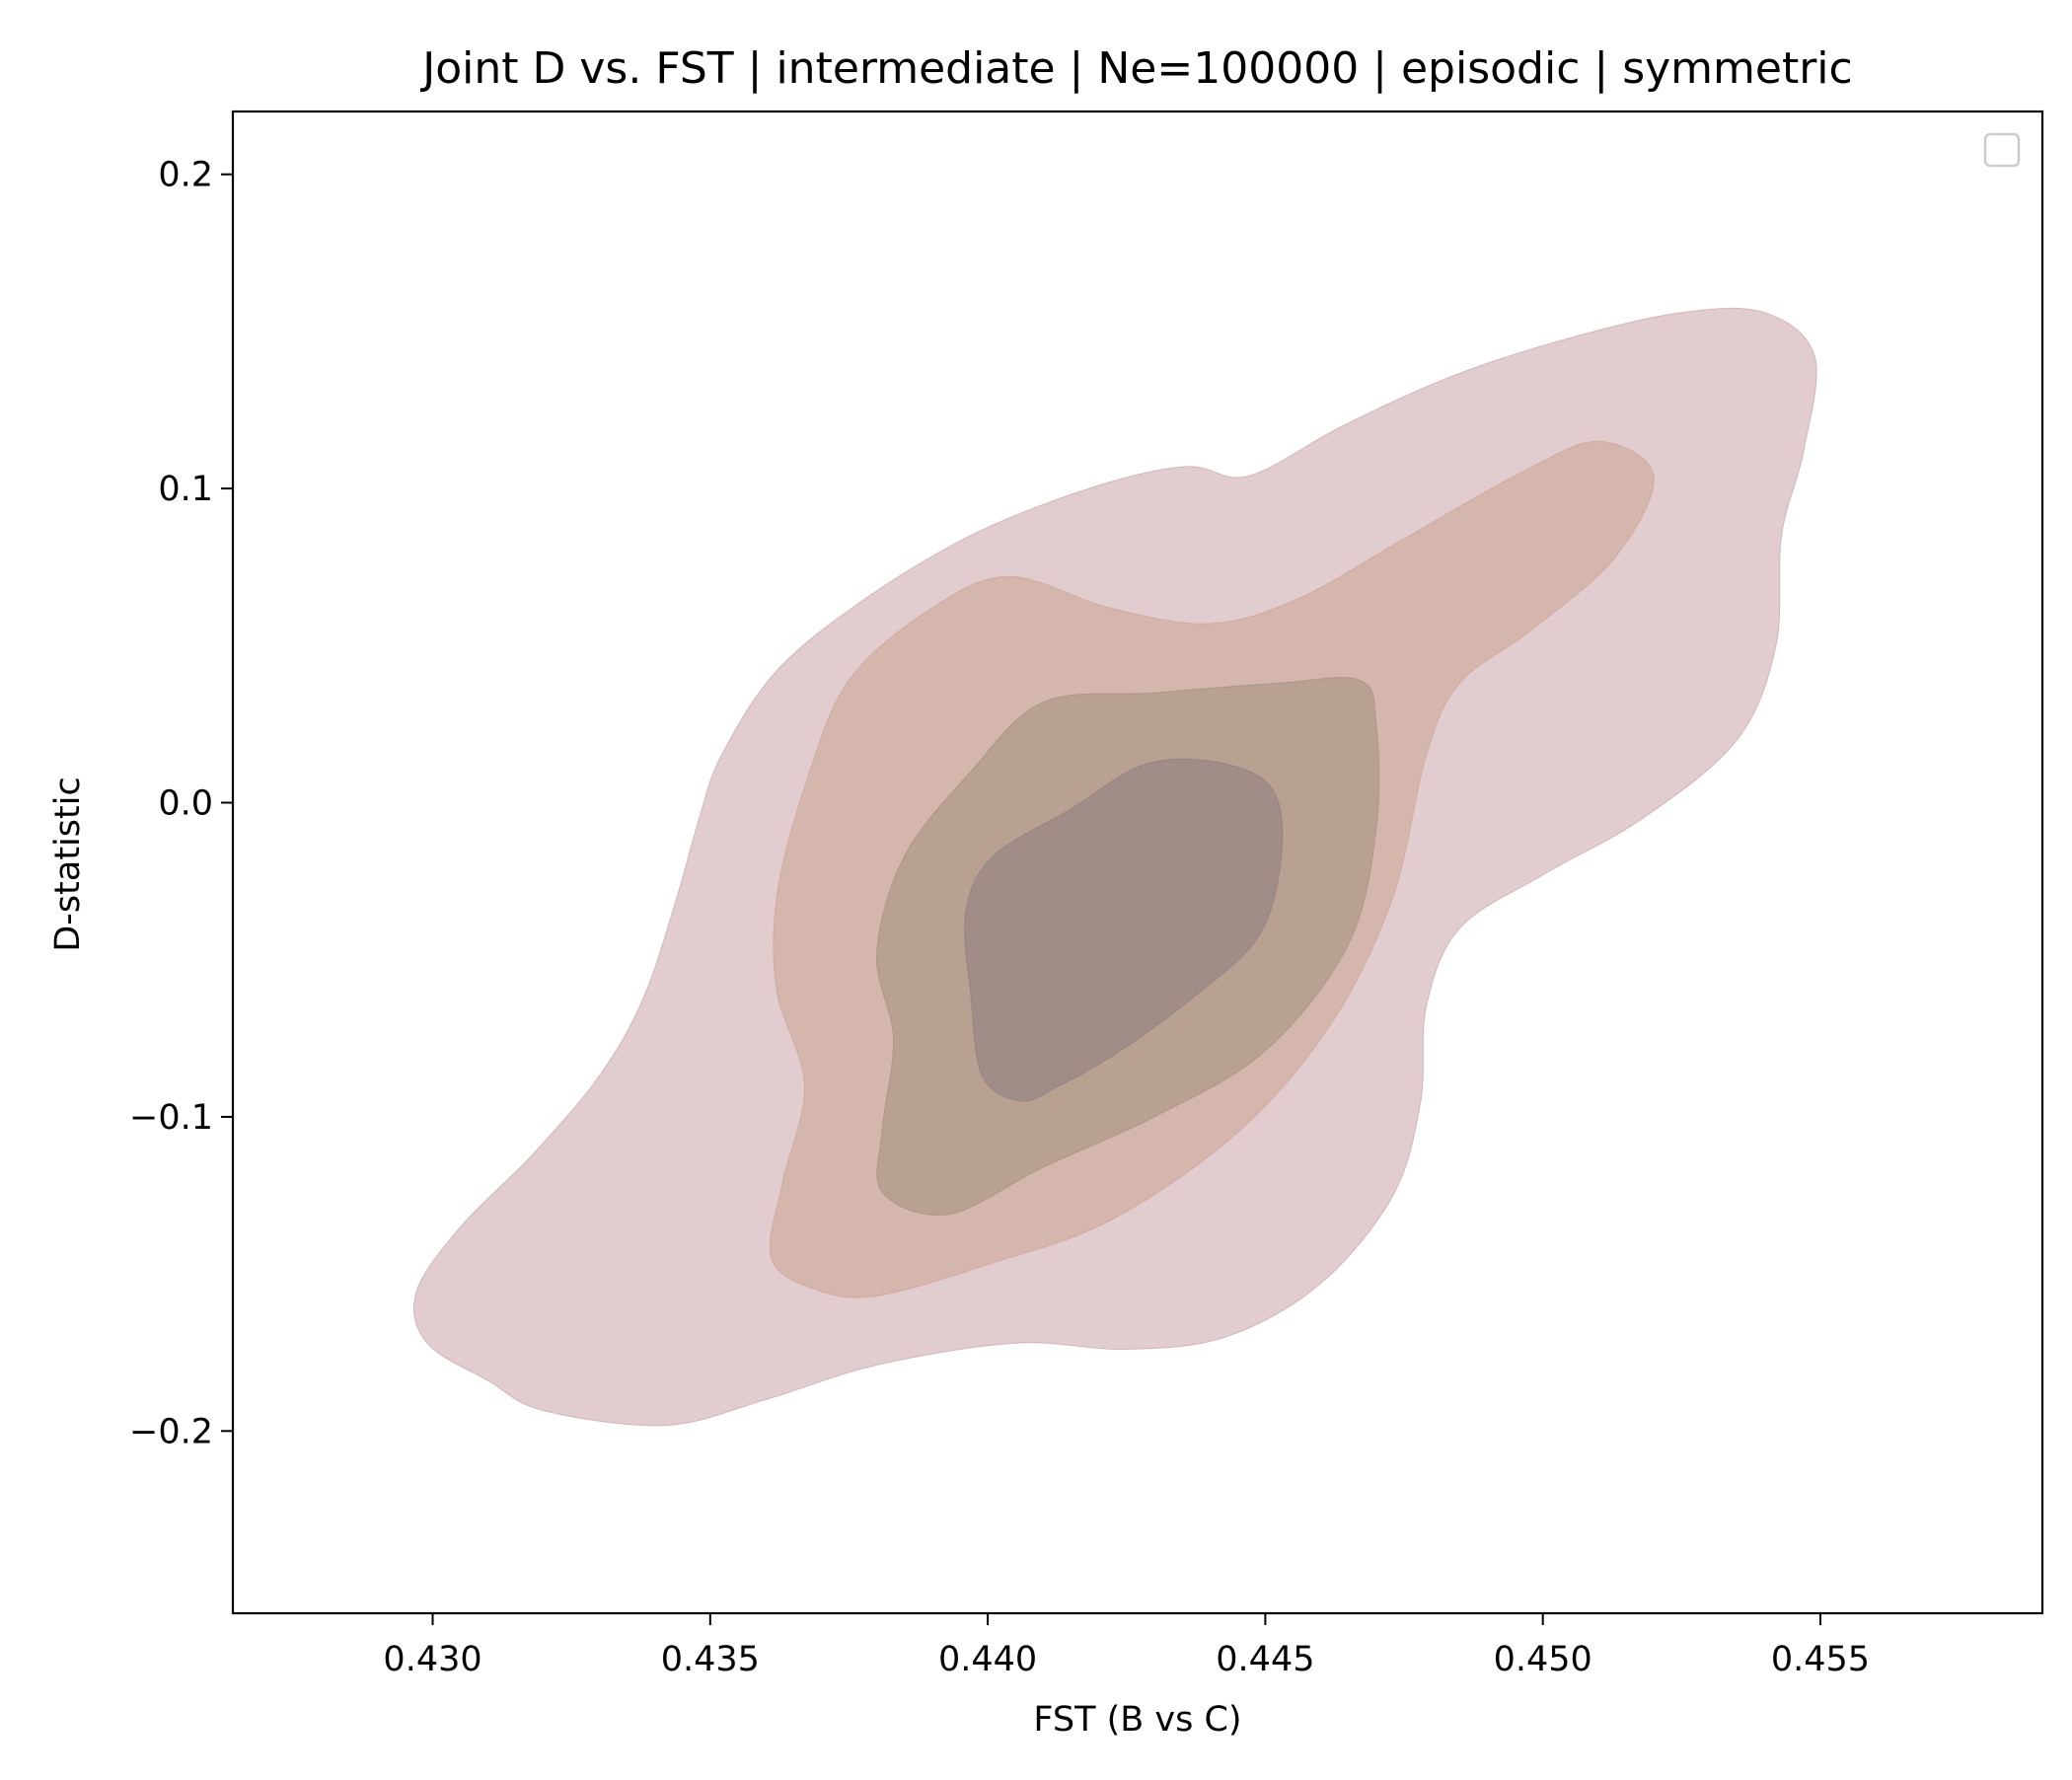 This screenshot has height=1780, width=2072. I want to click on y-tick-label: −0.1, so click(171, 1118).